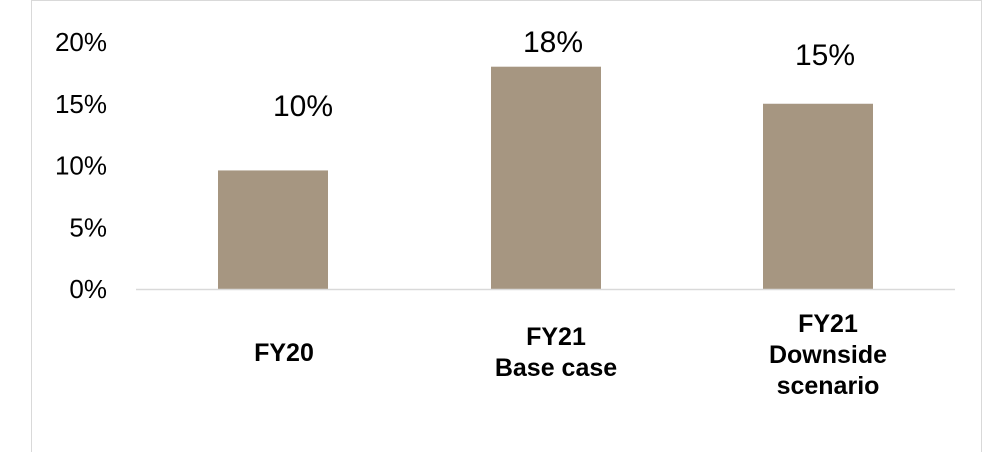 The width and height of the screenshot is (984, 452). Describe the element at coordinates (81, 104) in the screenshot. I see `y-tick-label: 15%` at that location.